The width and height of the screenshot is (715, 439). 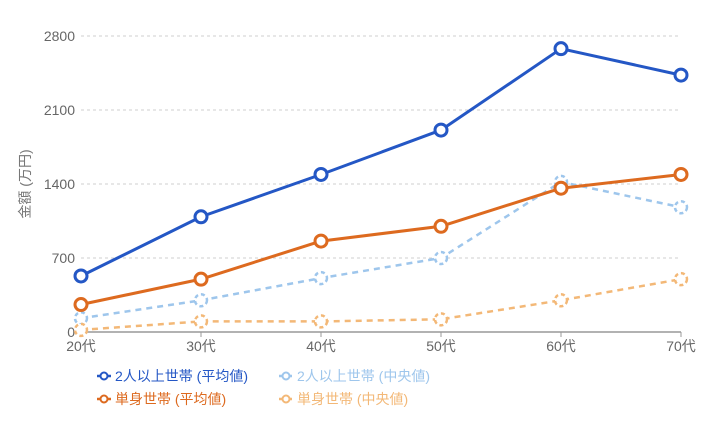 I want to click on y-tick-label: 700, so click(x=64, y=258).